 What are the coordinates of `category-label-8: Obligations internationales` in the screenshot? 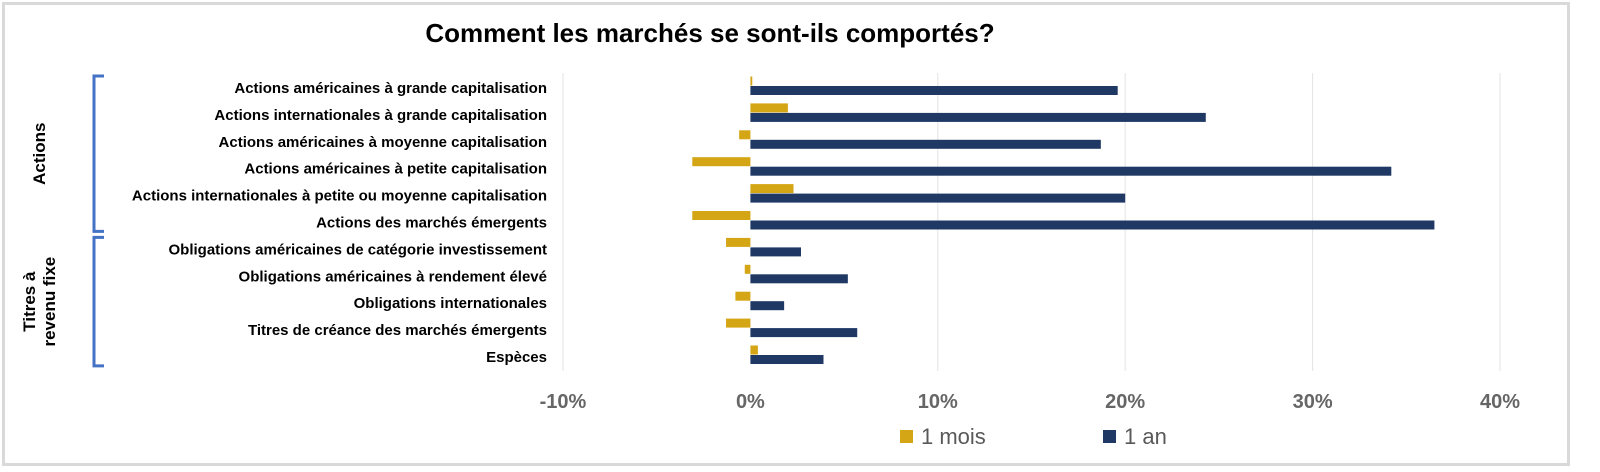 It's located at (450, 303).